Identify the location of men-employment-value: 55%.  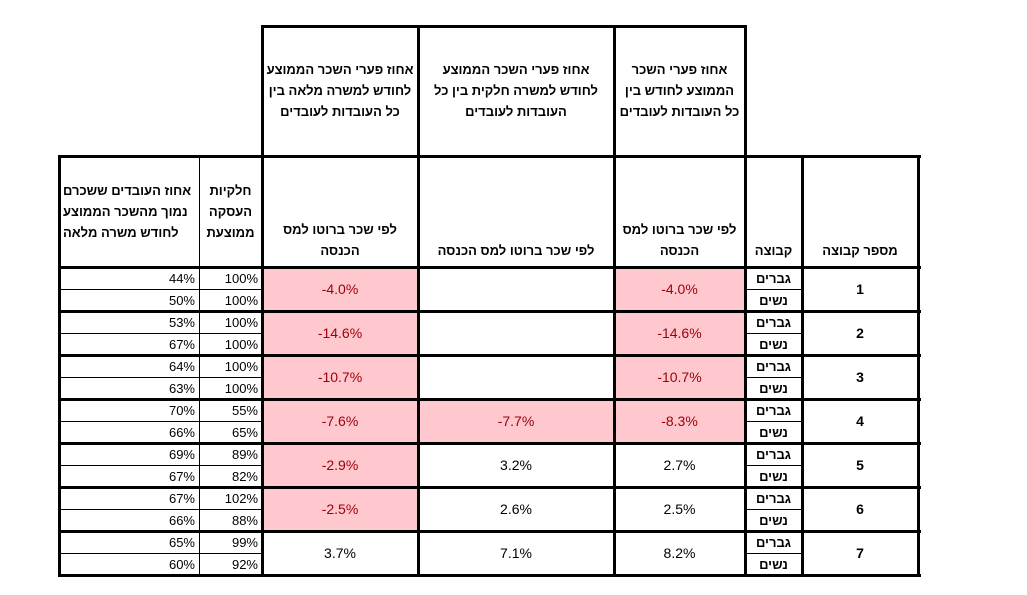
(244, 410).